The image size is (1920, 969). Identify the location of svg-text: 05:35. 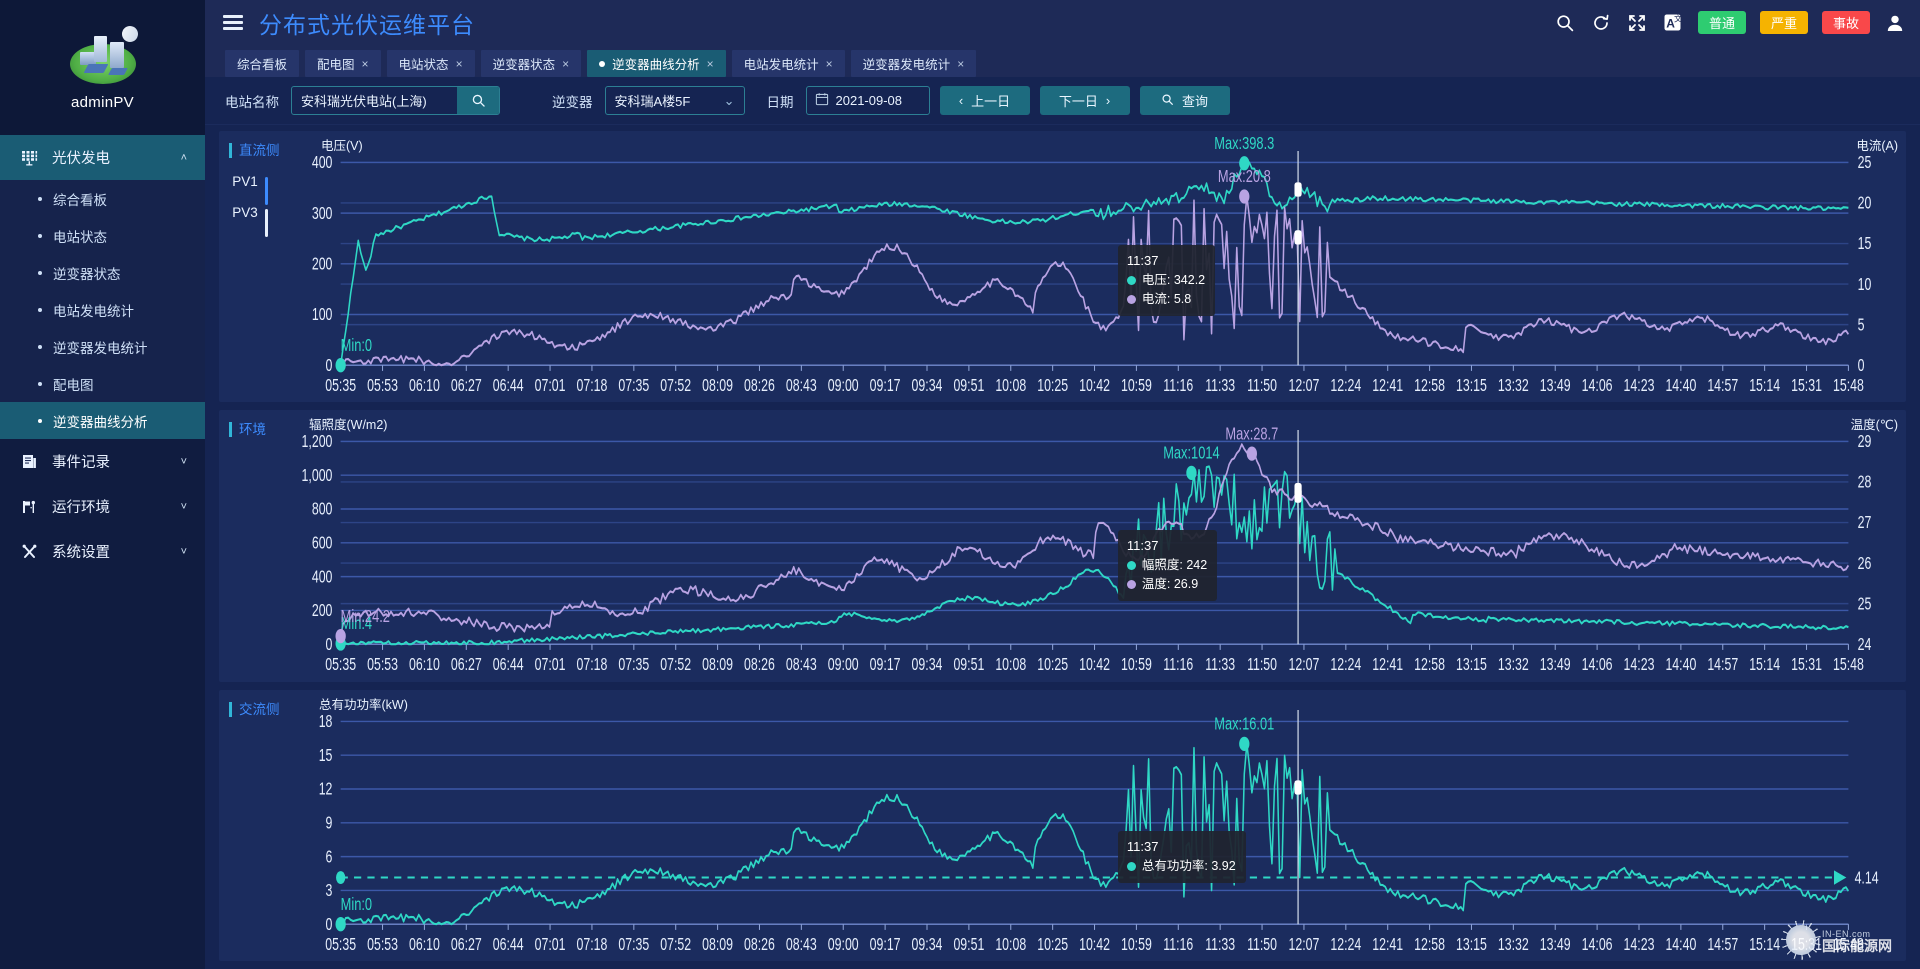
(340, 945).